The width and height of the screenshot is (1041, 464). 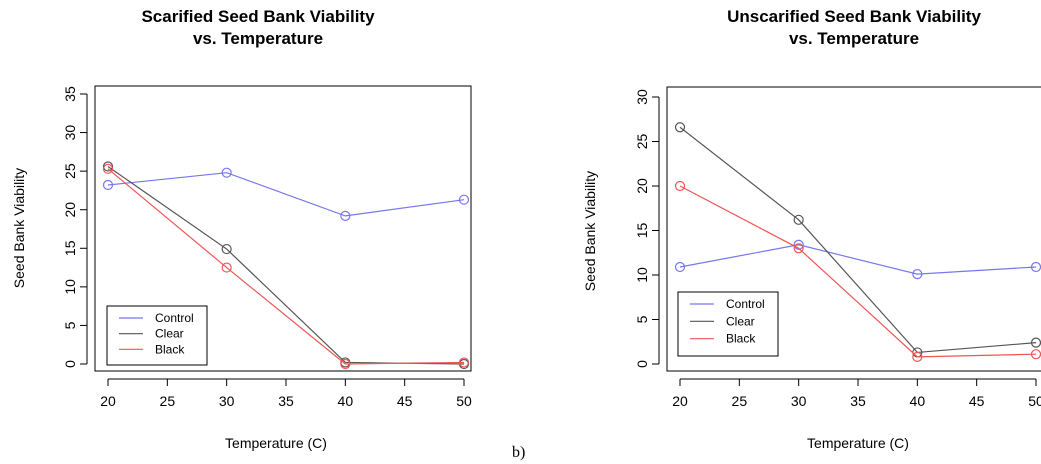 What do you see at coordinates (519, 452) in the screenshot?
I see `figure-caption: b)` at bounding box center [519, 452].